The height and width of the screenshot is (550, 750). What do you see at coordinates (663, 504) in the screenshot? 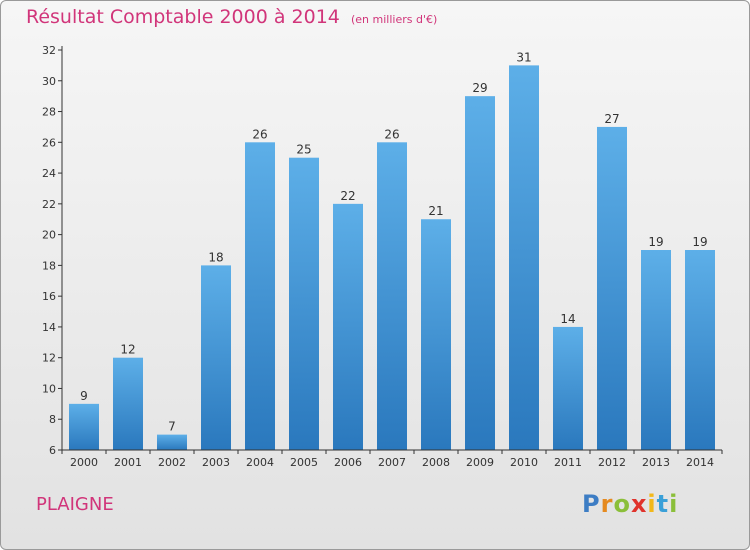
I see `logo-letter: t` at bounding box center [663, 504].